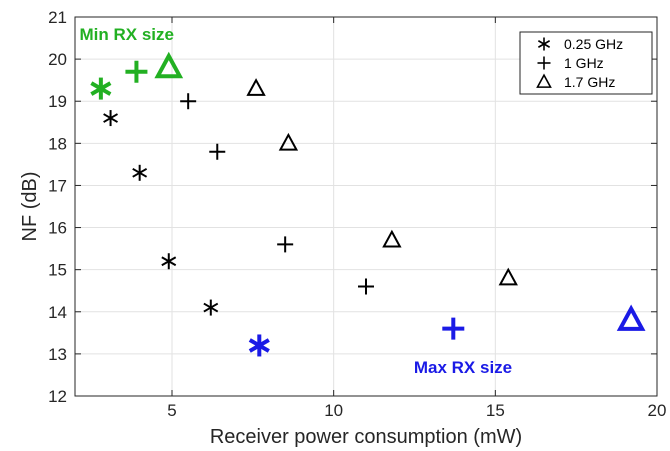 This screenshot has width=670, height=451. I want to click on legend-entry-label: 1 GHz, so click(584, 63).